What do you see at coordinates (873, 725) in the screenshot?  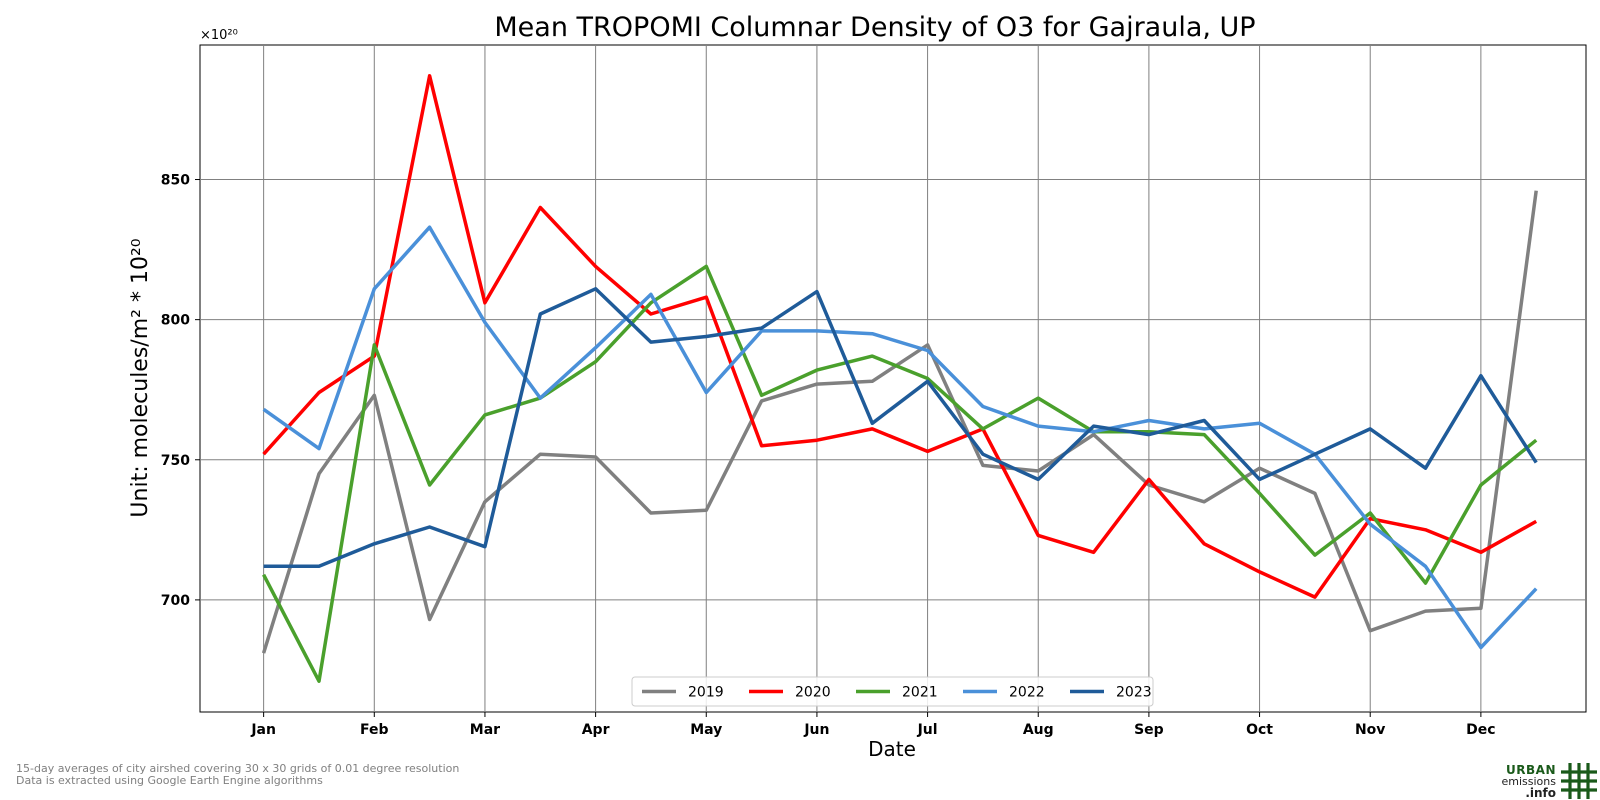 I see `x-axis-ticks: Jan Feb Mar Apr May Jun Jul Aug Sep Oct Nov Dec` at bounding box center [873, 725].